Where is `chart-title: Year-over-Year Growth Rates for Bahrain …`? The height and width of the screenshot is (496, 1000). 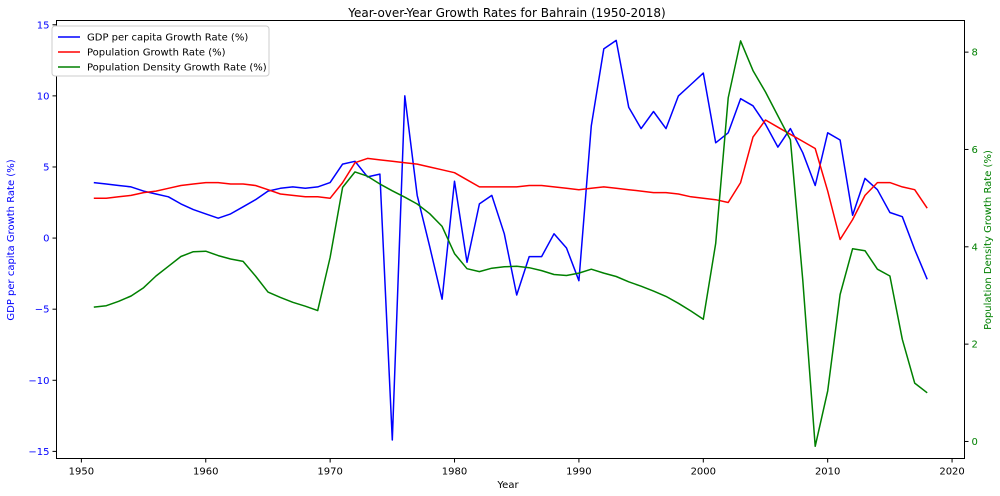
chart-title: Year-over-Year Growth Rates for Bahrain … is located at coordinates (506, 13).